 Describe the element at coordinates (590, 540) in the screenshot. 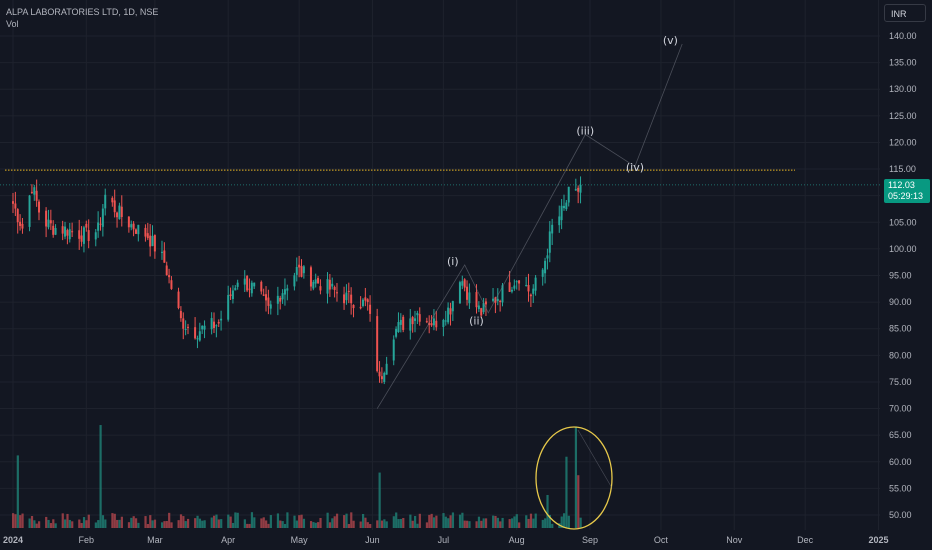

I see `x-tick-label: Sep` at that location.